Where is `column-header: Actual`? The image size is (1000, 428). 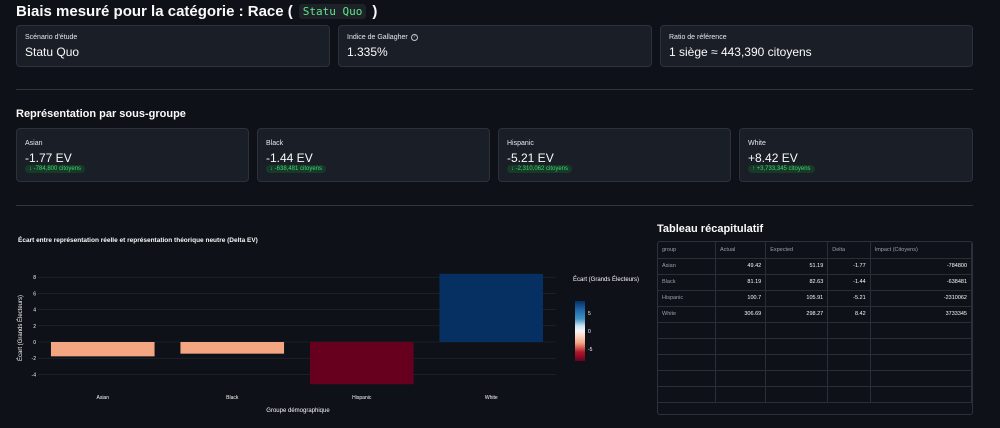
column-header: Actual is located at coordinates (741, 250).